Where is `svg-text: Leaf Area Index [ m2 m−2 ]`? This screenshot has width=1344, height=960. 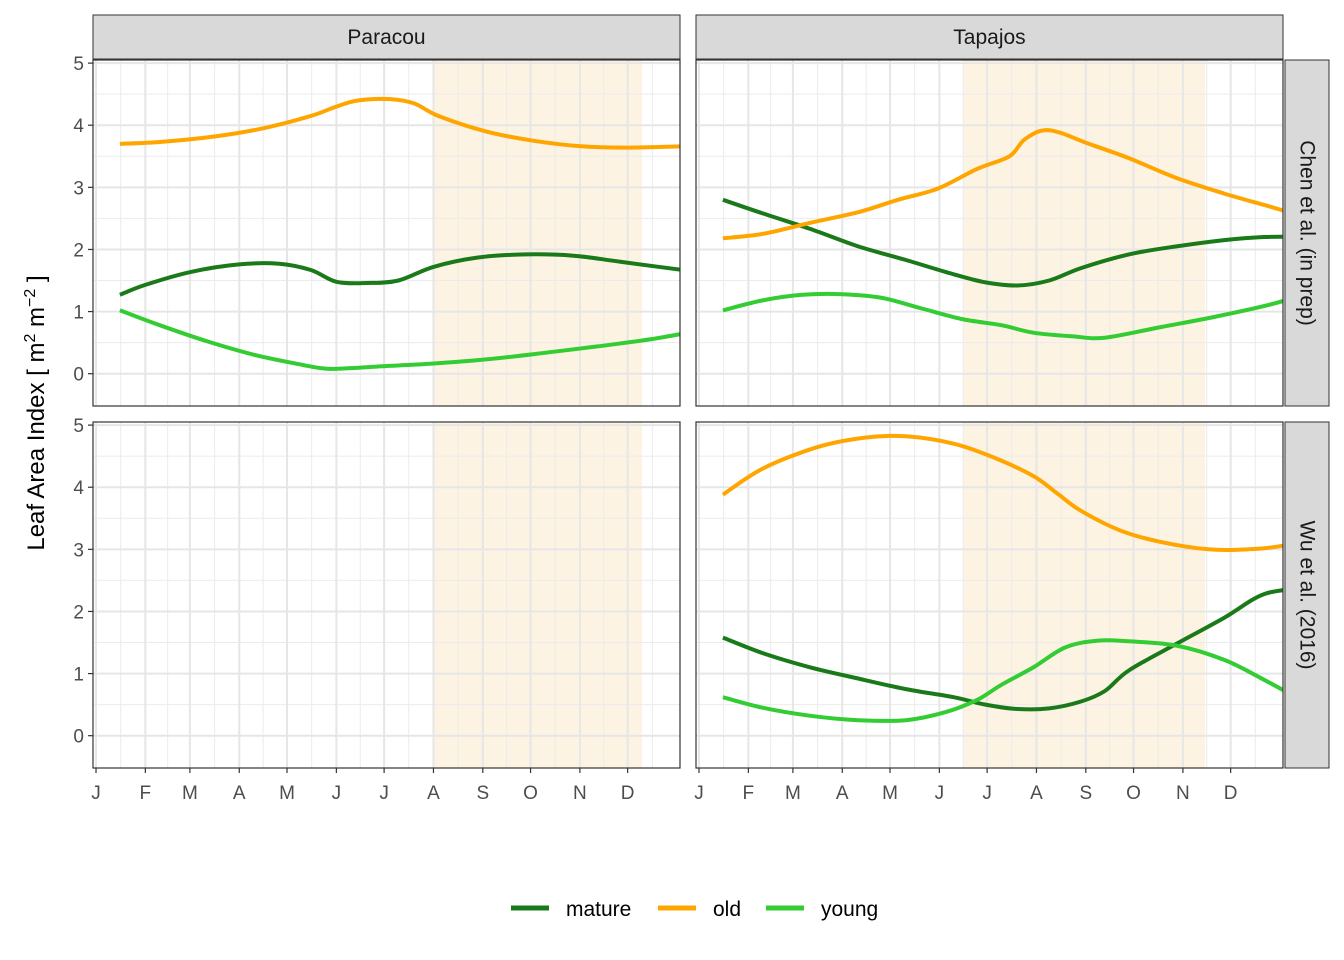 svg-text: Leaf Area Index [ m2 m−2 ] is located at coordinates (36, 412).